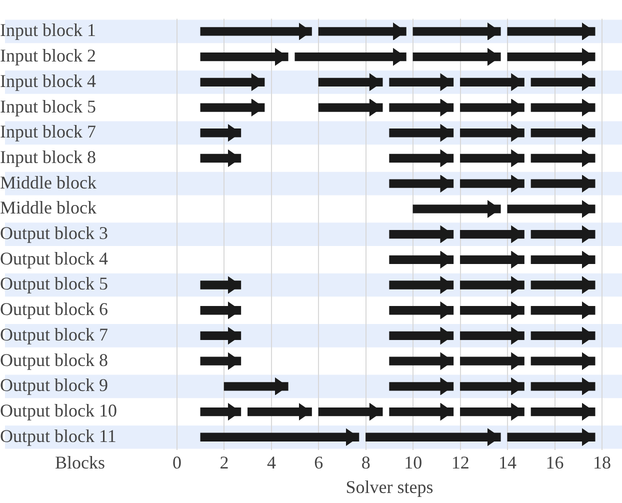  What do you see at coordinates (224, 462) in the screenshot?
I see `x-tick-label: 2` at bounding box center [224, 462].